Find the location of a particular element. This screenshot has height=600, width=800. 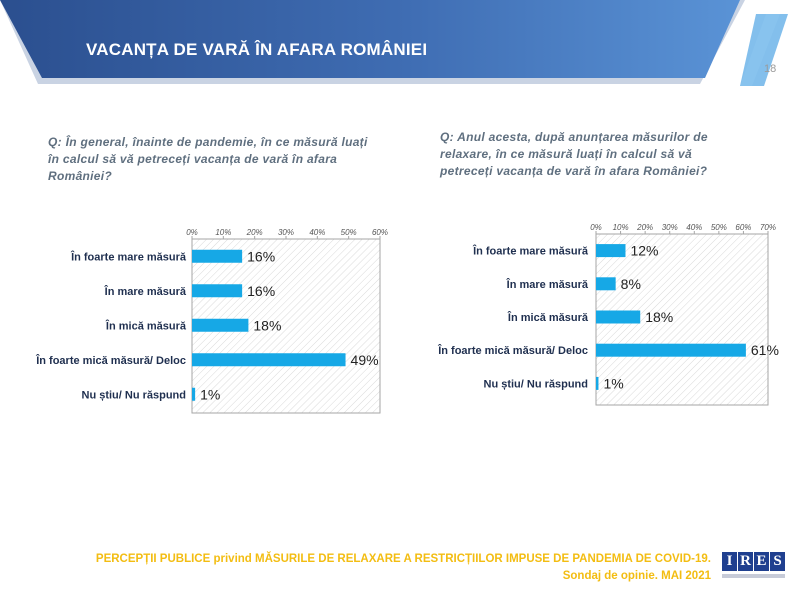

page-number: 18 is located at coordinates (770, 69).